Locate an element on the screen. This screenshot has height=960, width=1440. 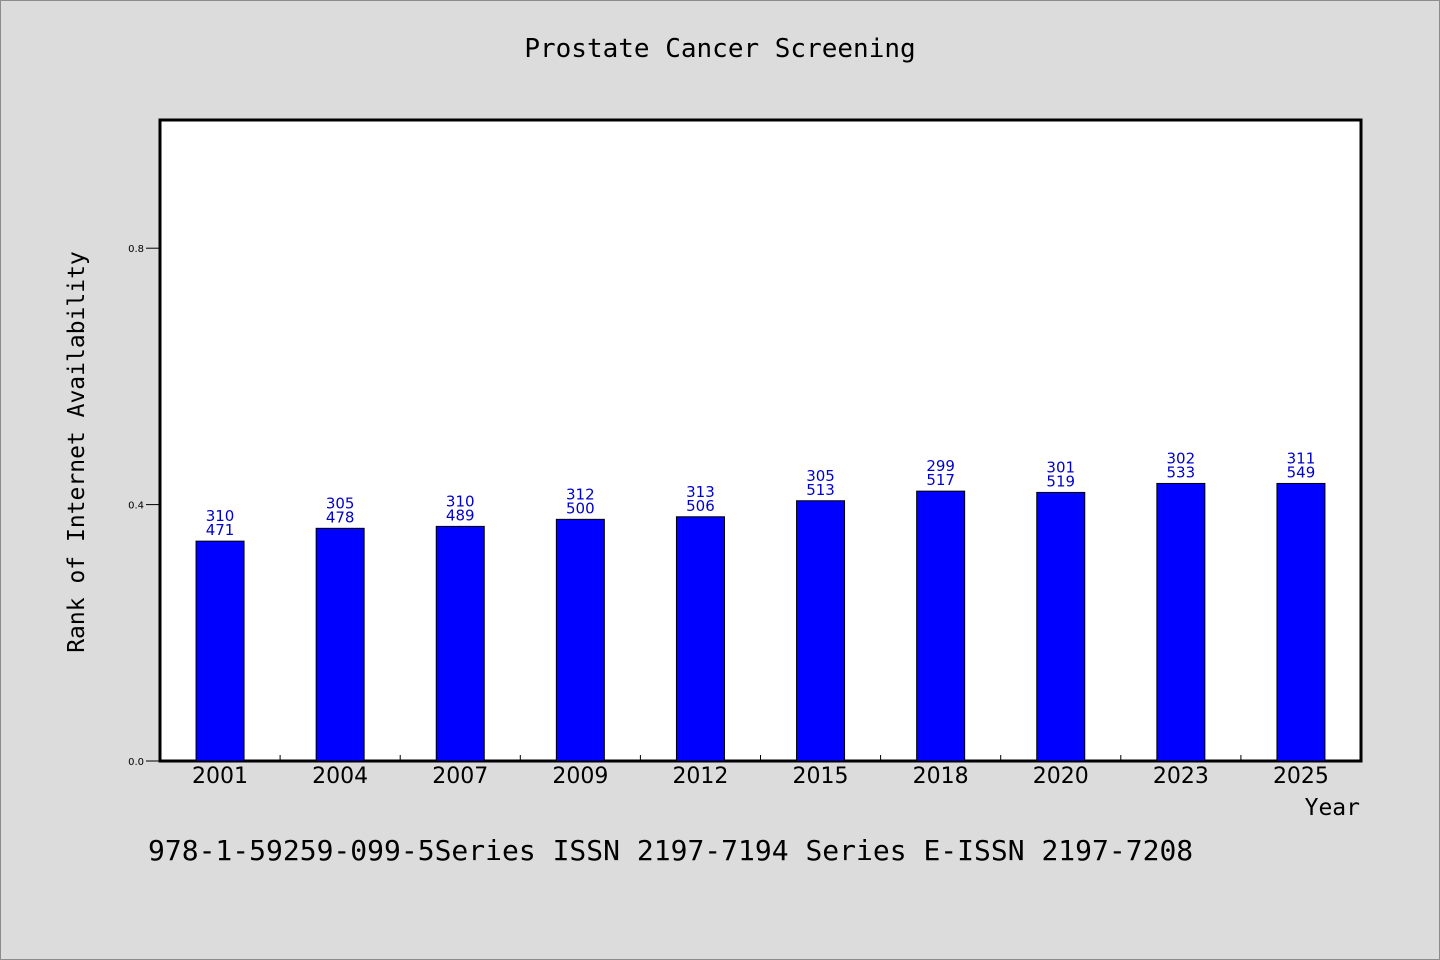
bar-label-top-2015: 305 is located at coordinates (820, 476).